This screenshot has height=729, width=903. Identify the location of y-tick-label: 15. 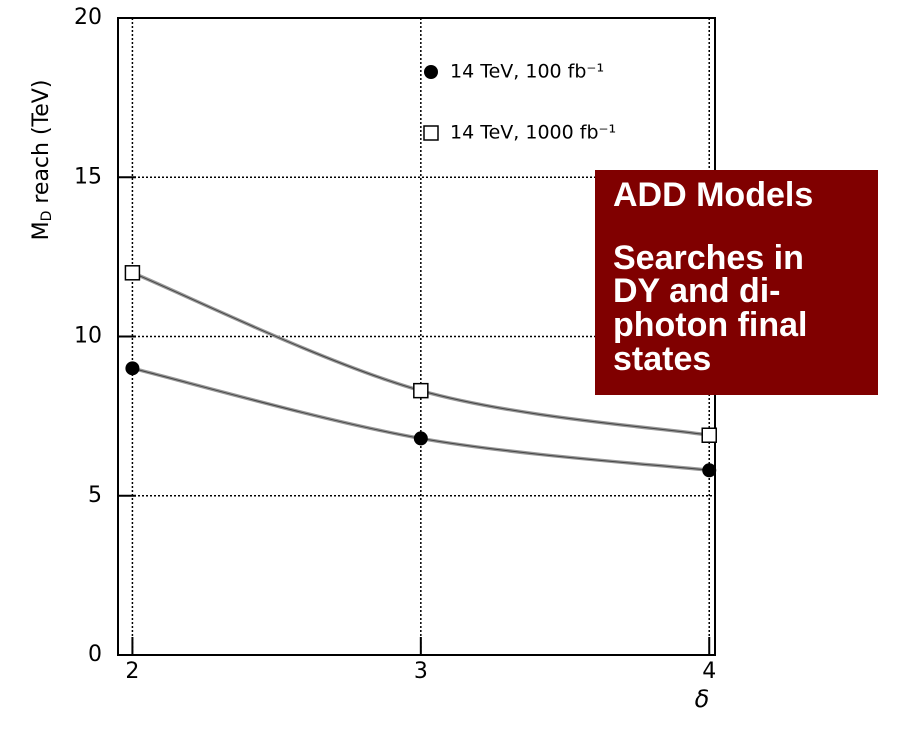
(88, 176).